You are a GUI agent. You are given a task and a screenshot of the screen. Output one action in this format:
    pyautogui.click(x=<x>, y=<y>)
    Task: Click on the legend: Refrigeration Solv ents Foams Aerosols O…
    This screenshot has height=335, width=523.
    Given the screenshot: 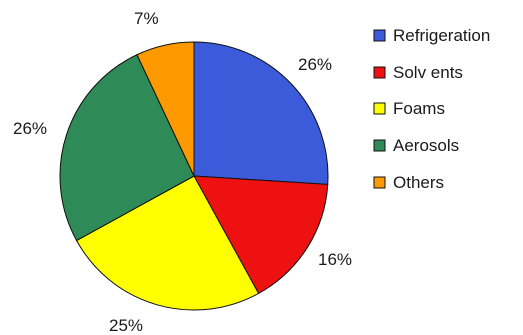 What is the action you would take?
    pyautogui.click(x=431, y=109)
    